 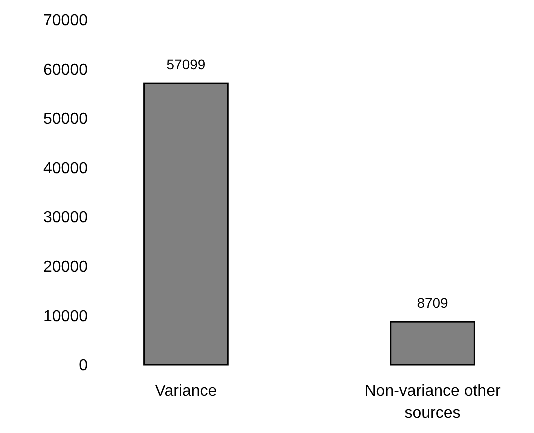 I want to click on y-tick-label: 60000, so click(x=66, y=70).